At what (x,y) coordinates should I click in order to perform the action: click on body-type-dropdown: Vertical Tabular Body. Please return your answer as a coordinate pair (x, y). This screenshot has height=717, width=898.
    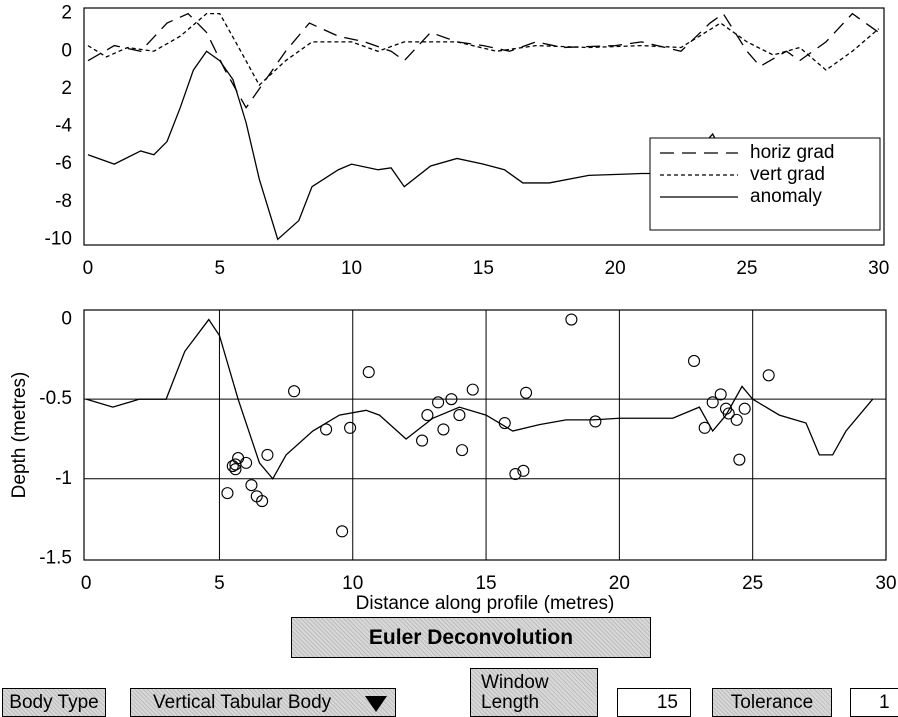
    Looking at the image, I should click on (263, 702).